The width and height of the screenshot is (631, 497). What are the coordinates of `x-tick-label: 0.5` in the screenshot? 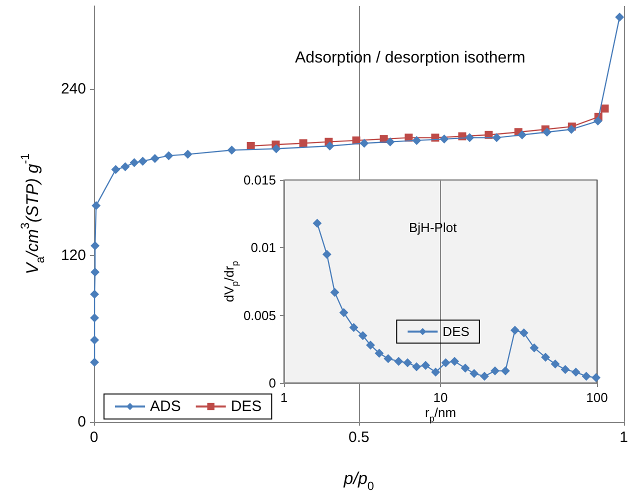 It's located at (359, 437).